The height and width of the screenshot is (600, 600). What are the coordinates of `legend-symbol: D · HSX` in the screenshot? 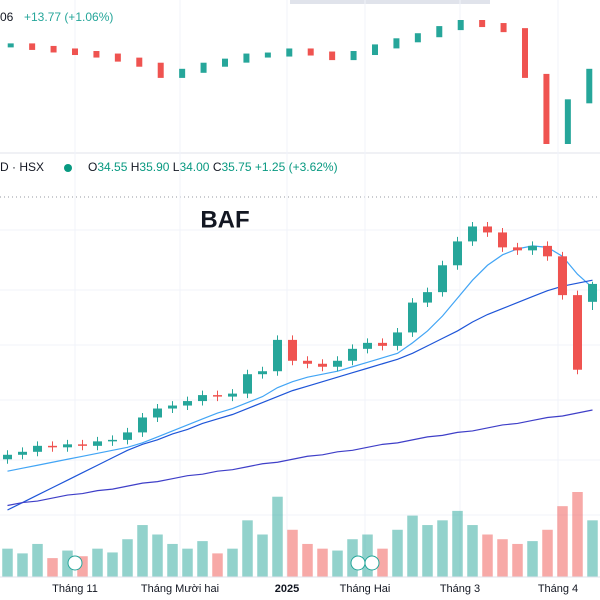 It's located at (22, 167).